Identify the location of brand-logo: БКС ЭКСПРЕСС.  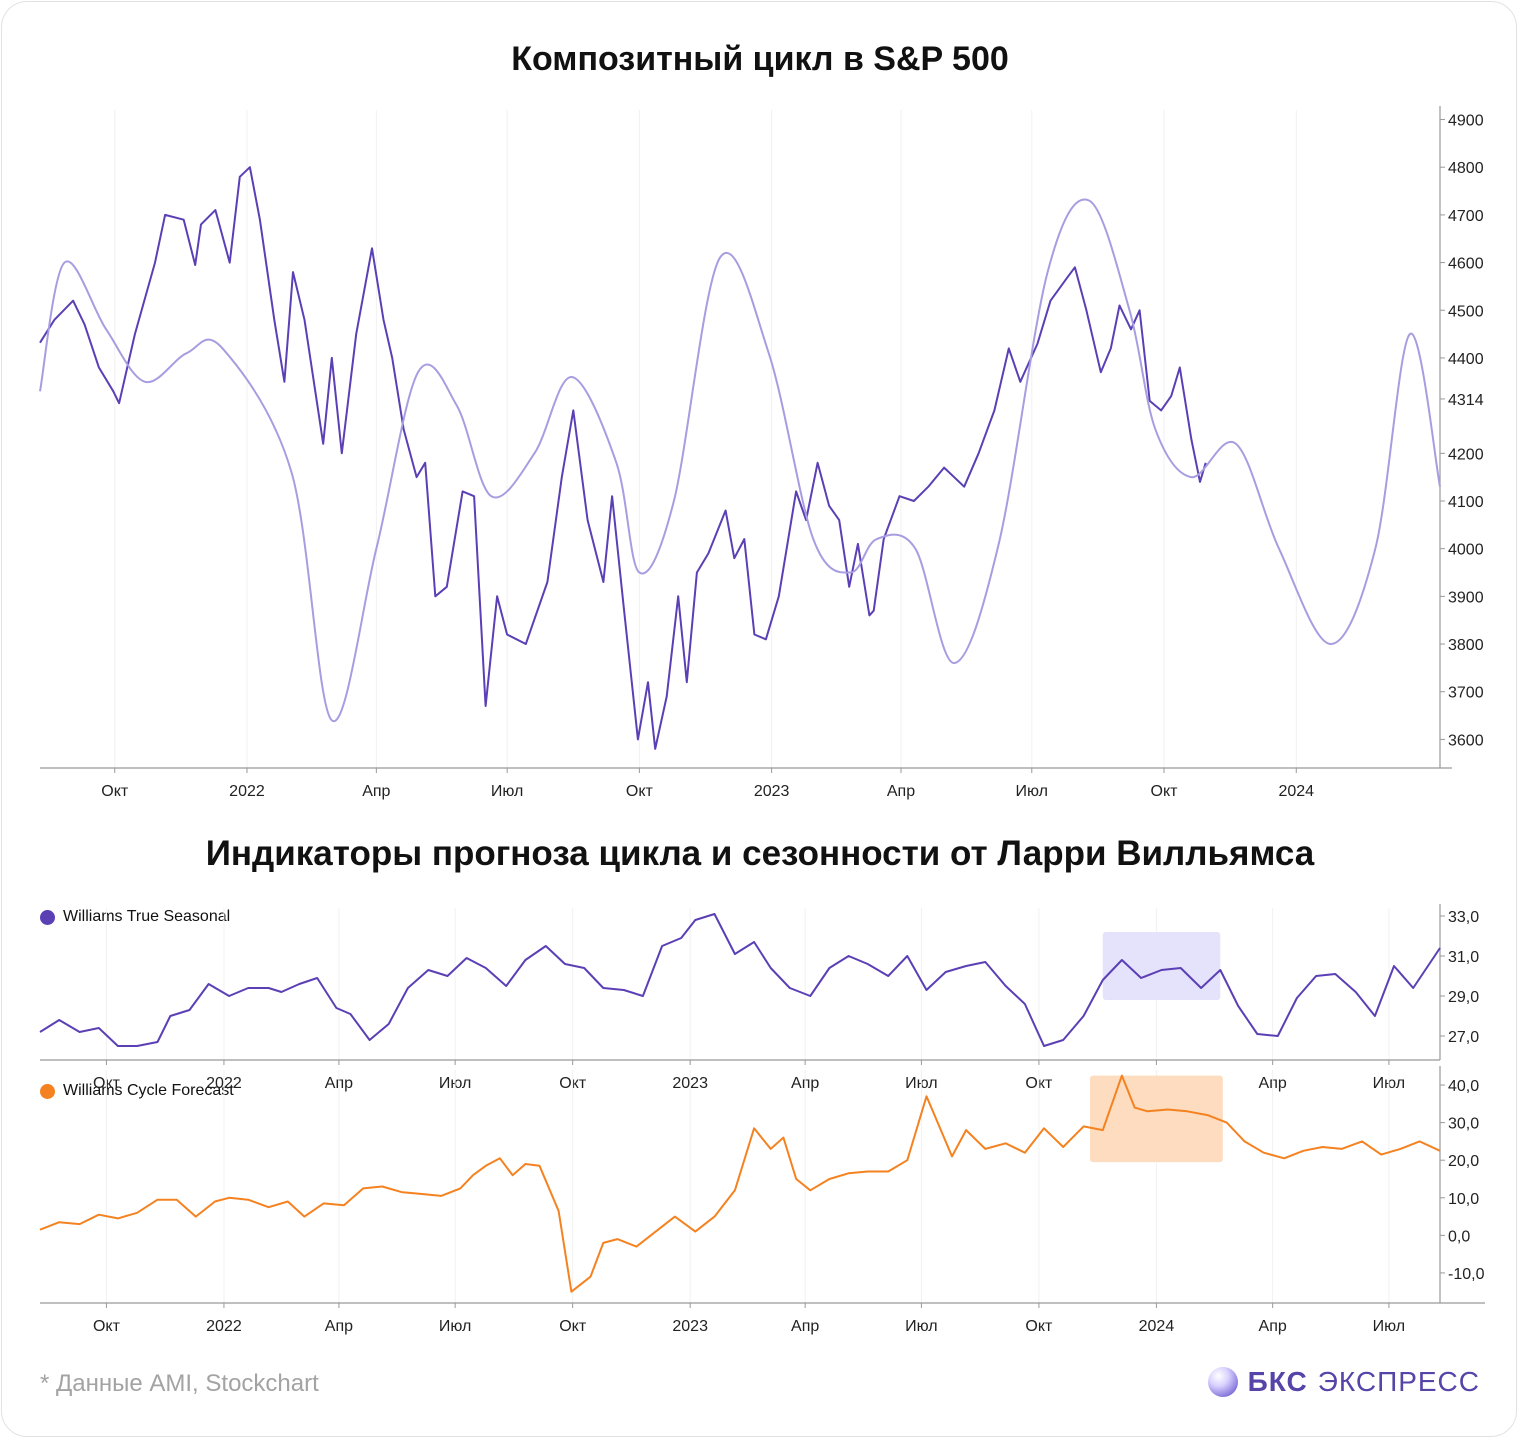
(1343, 1382).